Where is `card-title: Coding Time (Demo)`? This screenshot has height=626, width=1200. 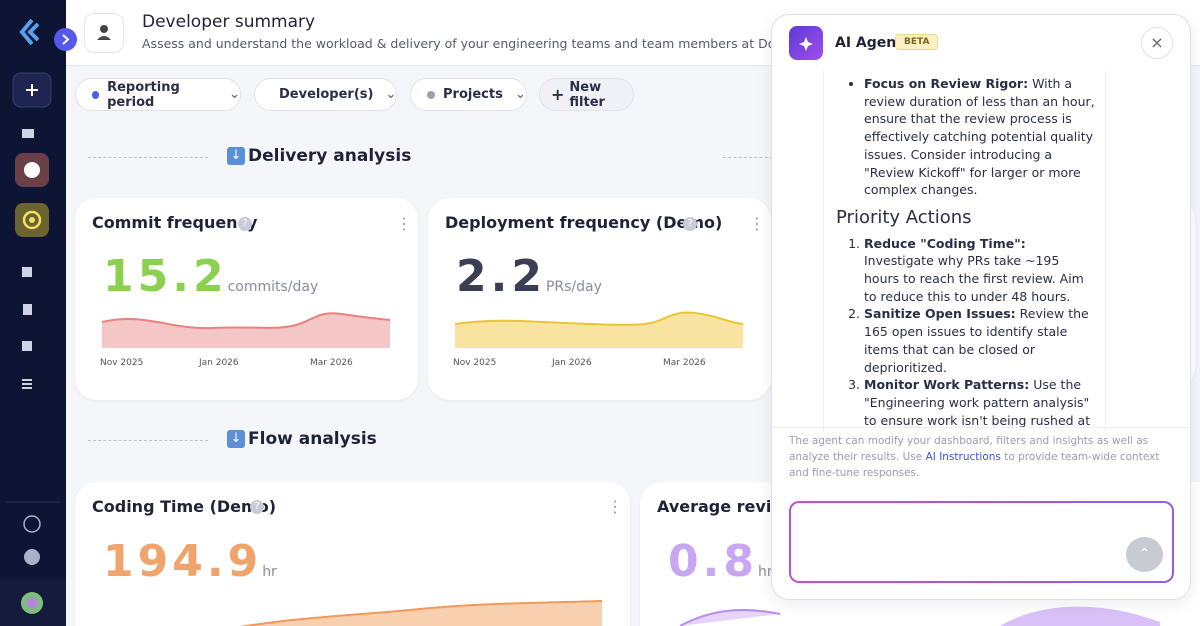
card-title: Coding Time (Demo) is located at coordinates (184, 506).